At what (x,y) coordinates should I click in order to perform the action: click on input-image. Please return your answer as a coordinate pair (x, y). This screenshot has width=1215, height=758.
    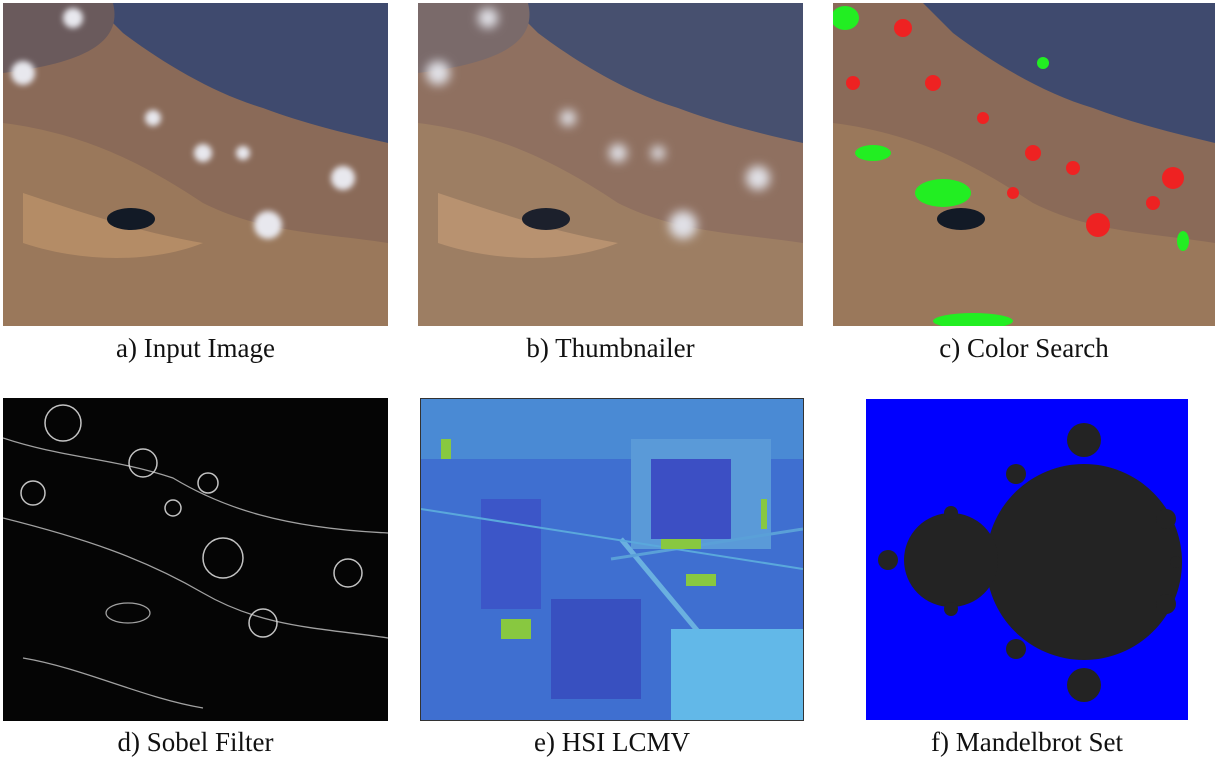
    Looking at the image, I should click on (195, 164).